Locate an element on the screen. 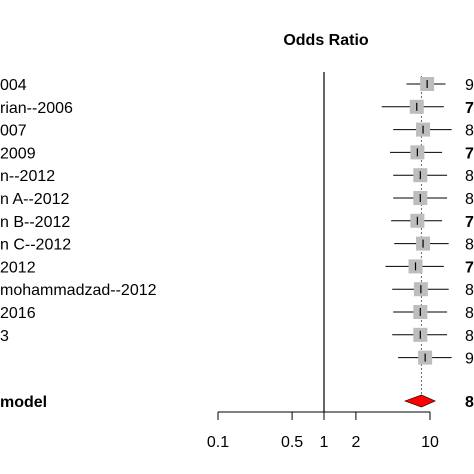  x-axis: 0.1 0.5 1 2 10 is located at coordinates (323, 431).